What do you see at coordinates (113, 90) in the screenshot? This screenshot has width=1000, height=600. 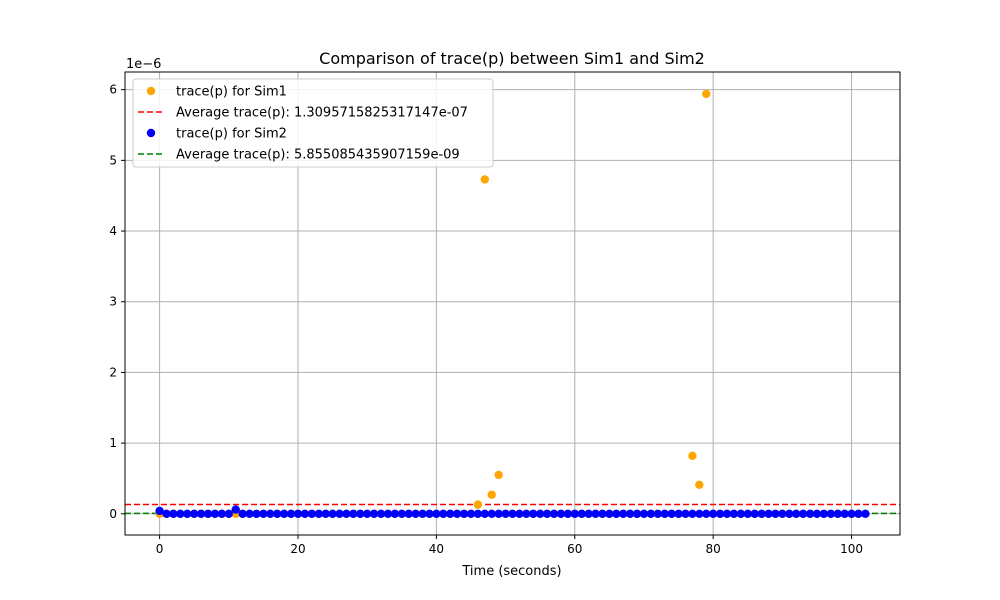 I see `y-tick-label: 6` at bounding box center [113, 90].